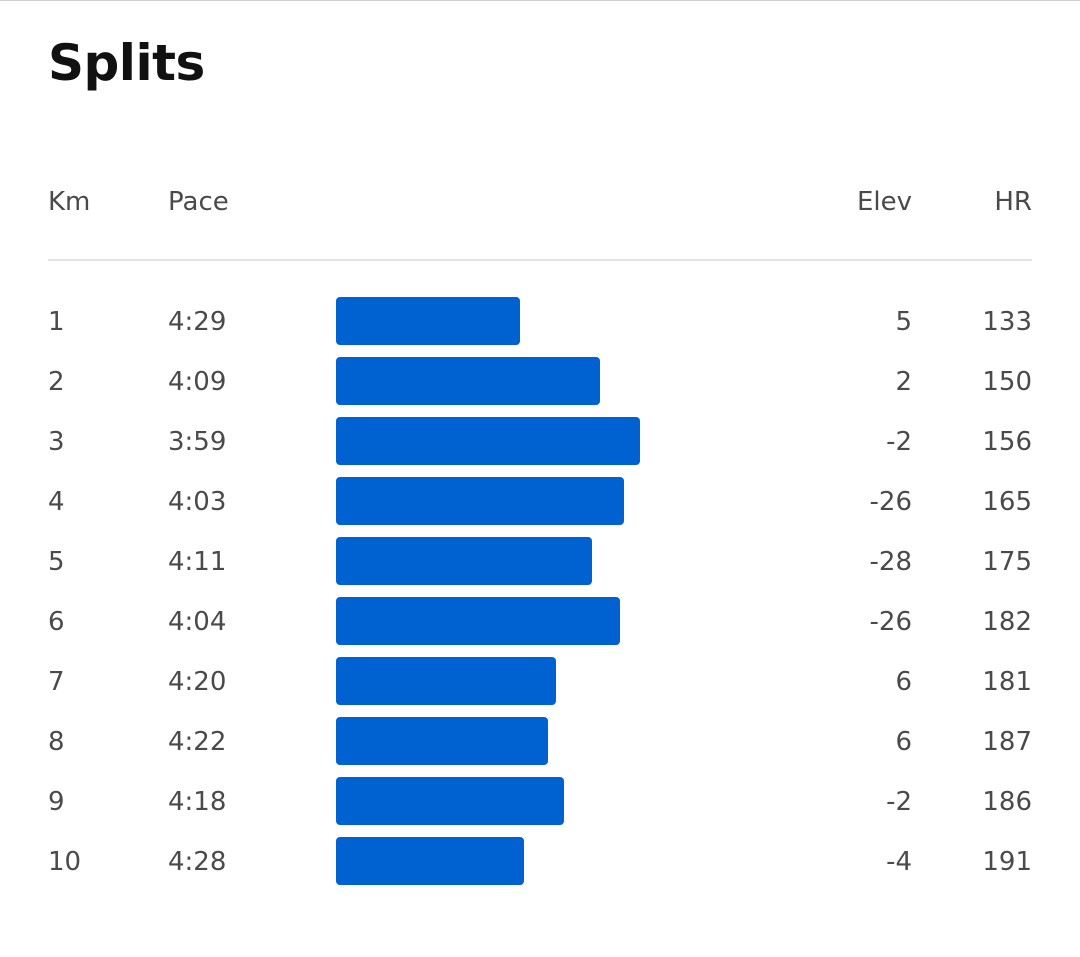 The height and width of the screenshot is (957, 1080). I want to click on split-pace: 4:28, so click(197, 862).